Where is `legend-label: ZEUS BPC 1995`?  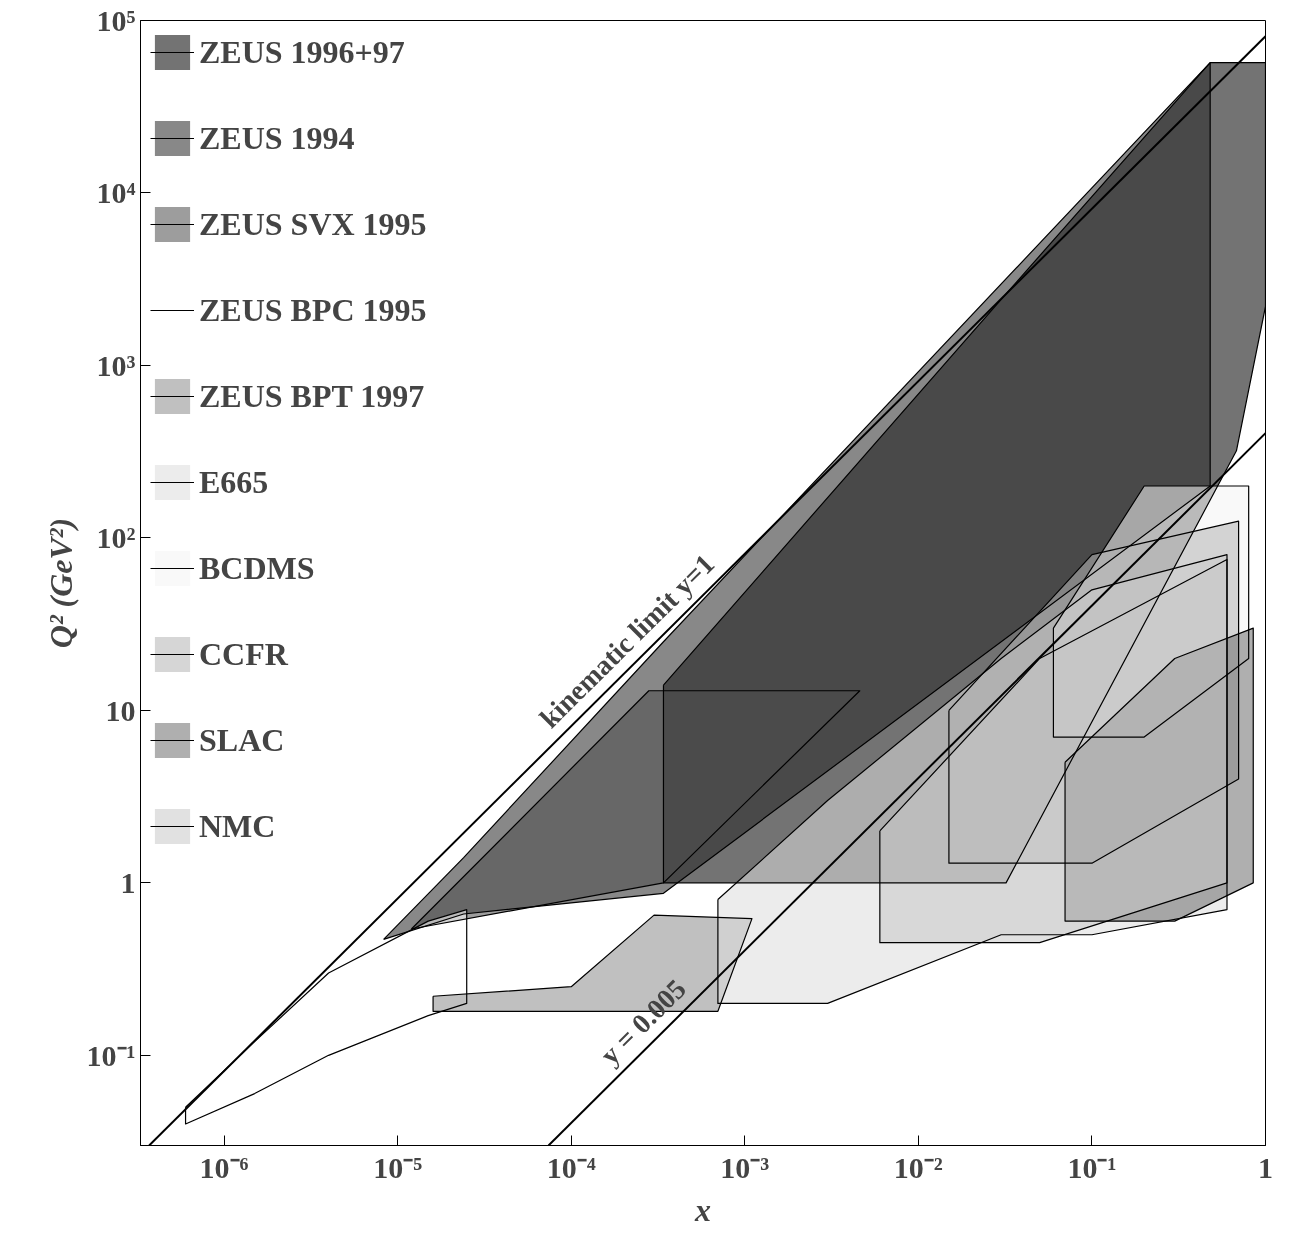 legend-label: ZEUS BPC 1995 is located at coordinates (313, 310).